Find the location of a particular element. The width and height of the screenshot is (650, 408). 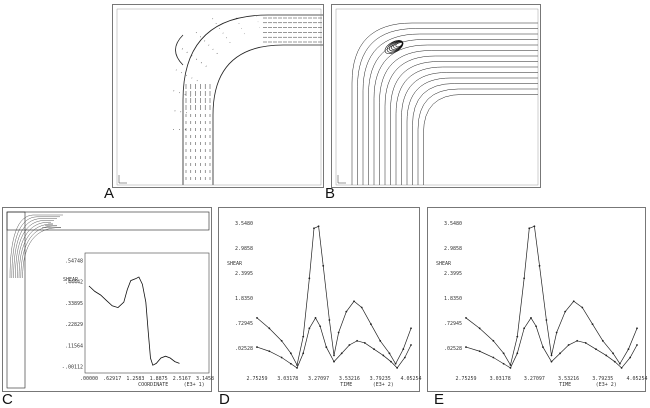

panel-label-d: D is located at coordinates (224, 399).